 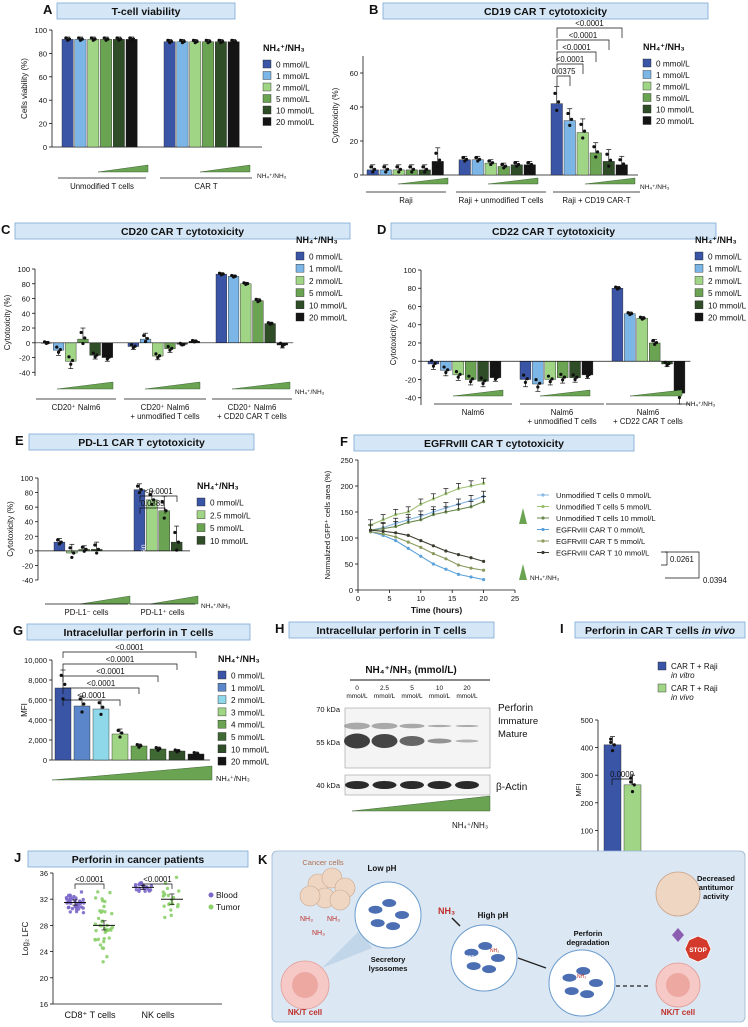 I want to click on panel-title-box-i, so click(x=660, y=630).